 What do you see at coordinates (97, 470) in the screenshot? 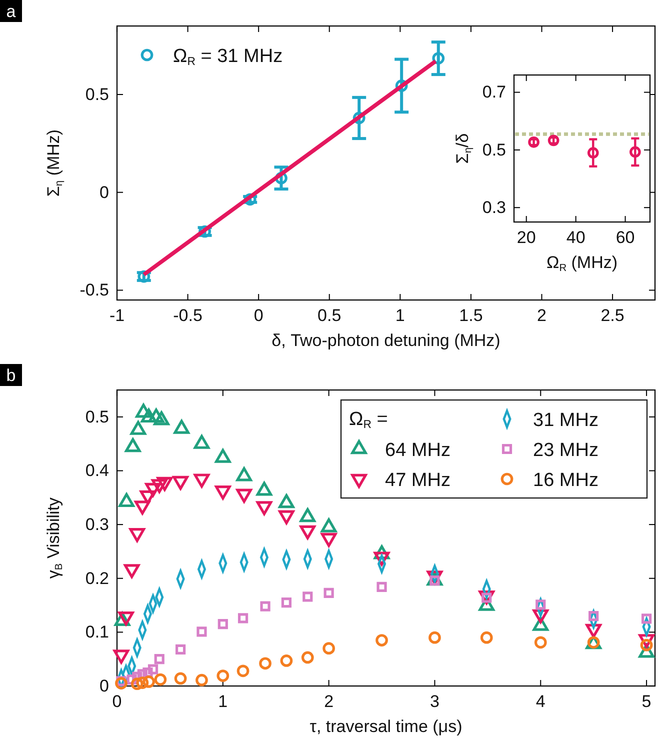
I see `y-tick-label: 0.4` at bounding box center [97, 470].